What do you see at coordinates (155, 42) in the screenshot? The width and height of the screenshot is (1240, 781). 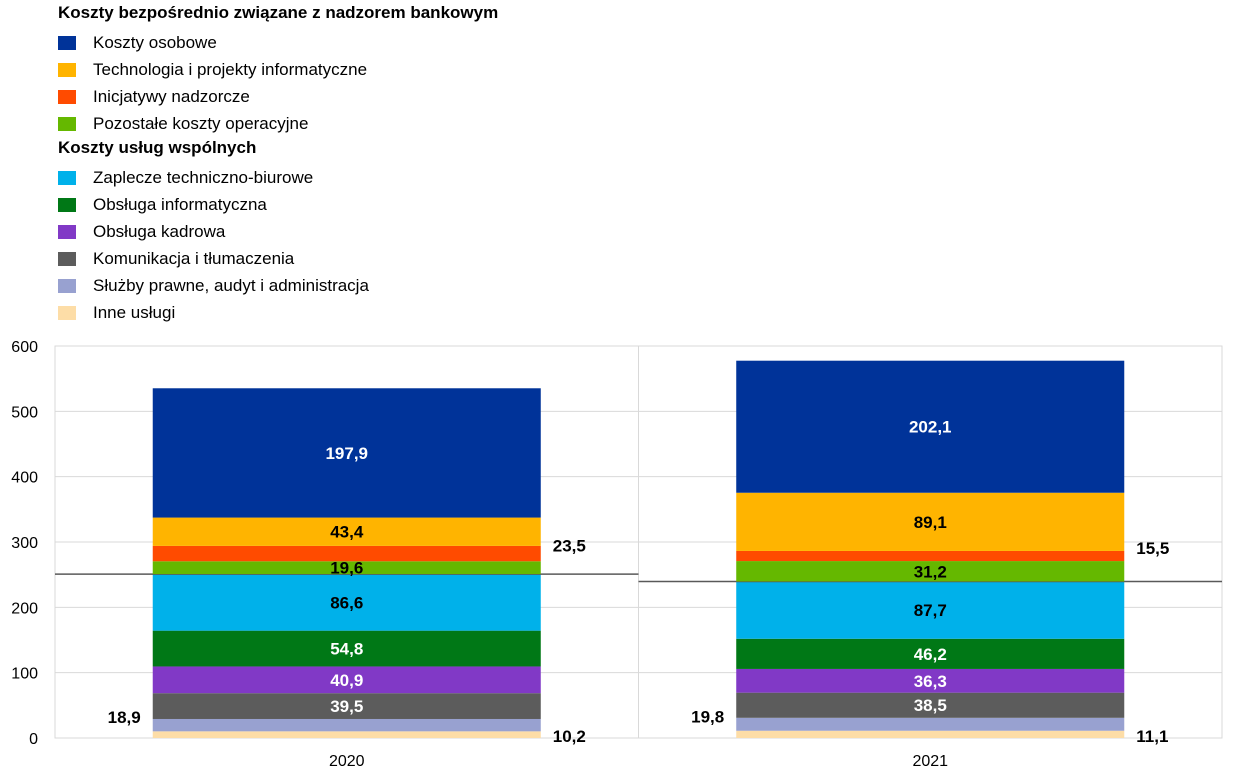 I see `legend-label: Koszty osobowe` at bounding box center [155, 42].